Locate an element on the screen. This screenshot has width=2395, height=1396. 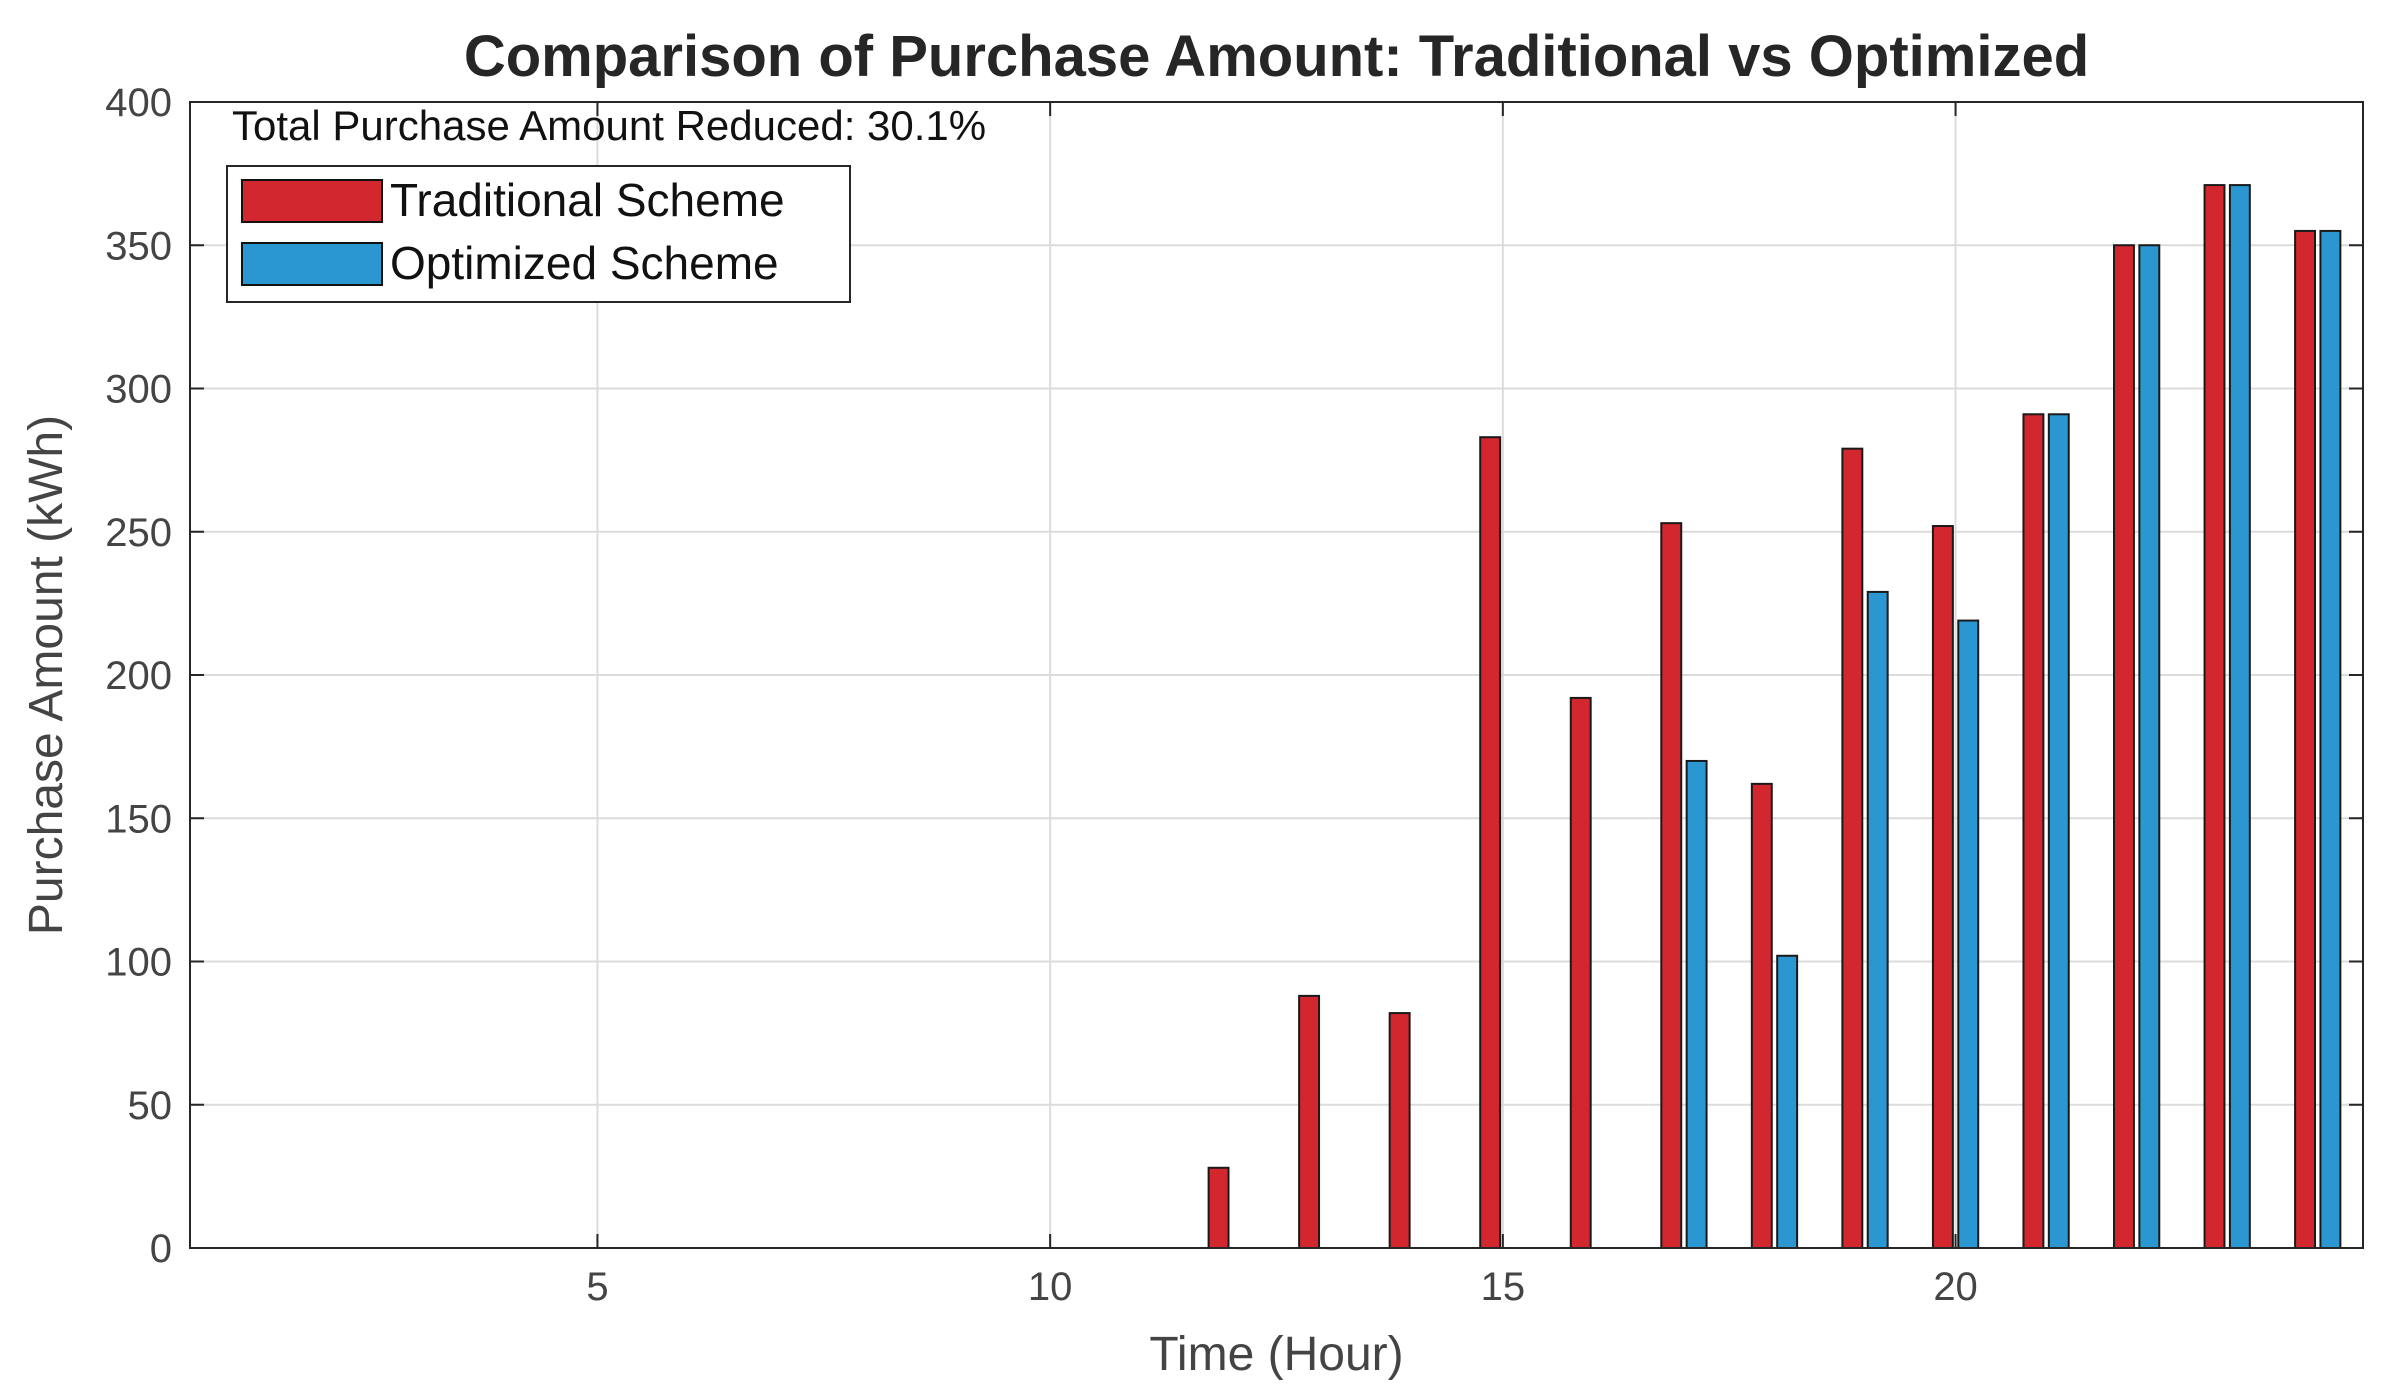
y-tick-label: 150 is located at coordinates (138, 819).